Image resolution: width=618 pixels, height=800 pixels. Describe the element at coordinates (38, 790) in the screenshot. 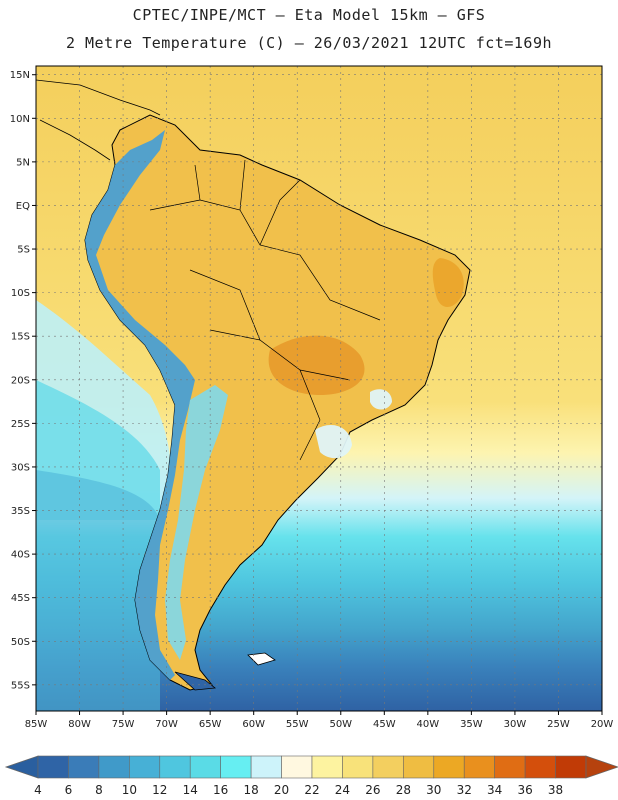

I see `colorbar-label: 4` at that location.